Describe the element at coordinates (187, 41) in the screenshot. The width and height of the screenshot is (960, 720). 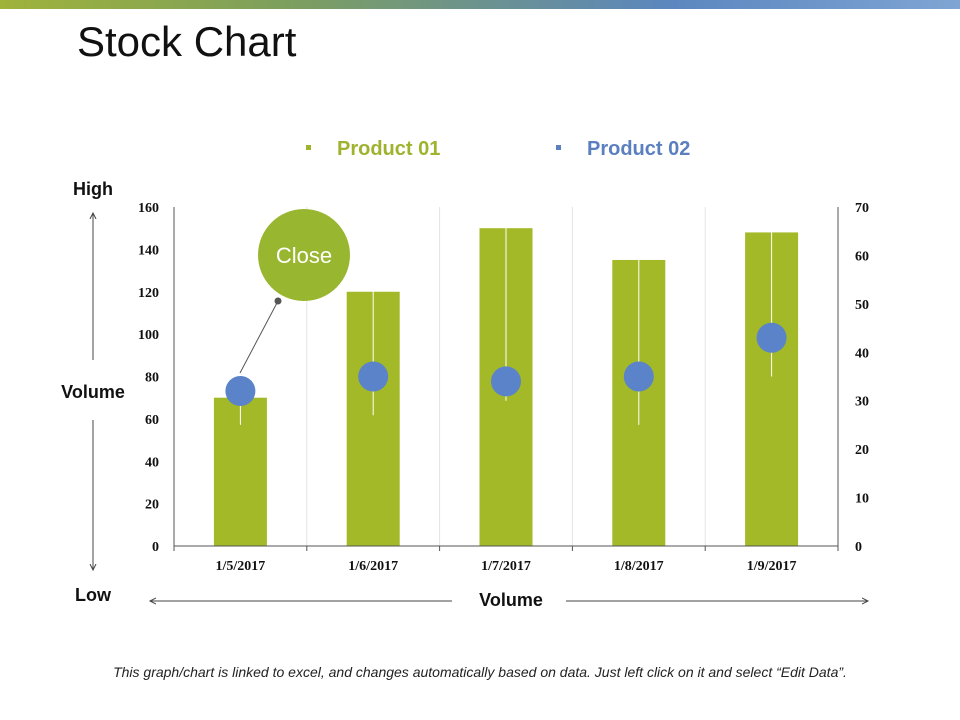
I see `page-title: Stock Chart` at that location.